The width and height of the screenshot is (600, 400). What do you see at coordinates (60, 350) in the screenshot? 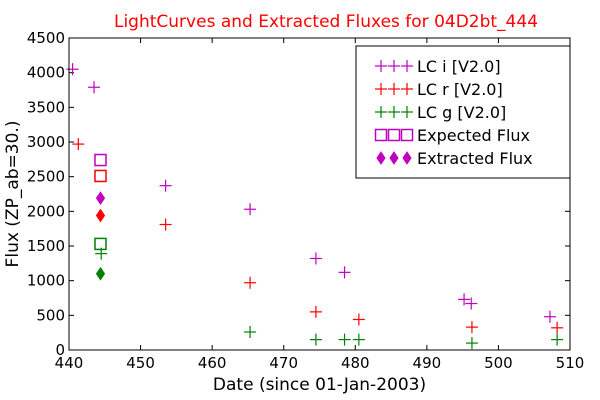
I see `y-tick-label: 0` at bounding box center [60, 350].